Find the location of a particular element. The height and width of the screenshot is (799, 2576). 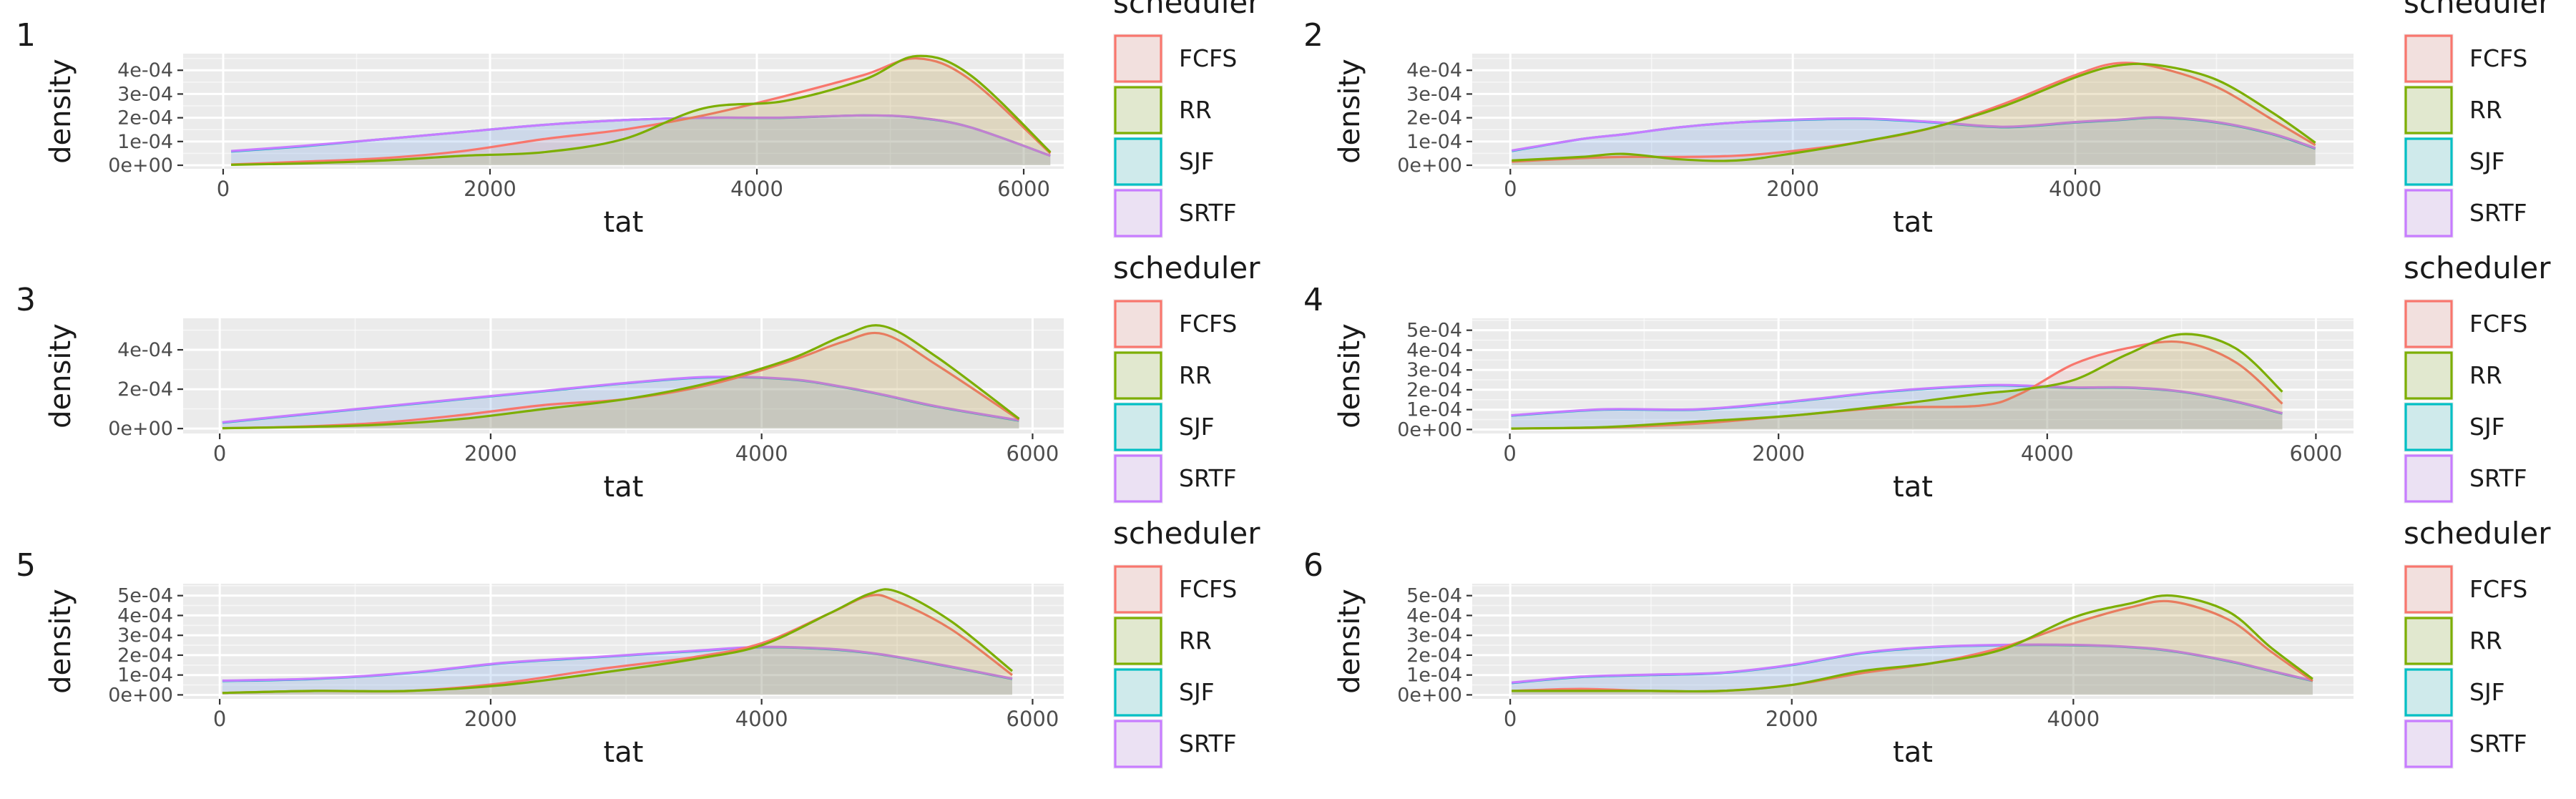

density-area-srtf is located at coordinates (1913, 670).